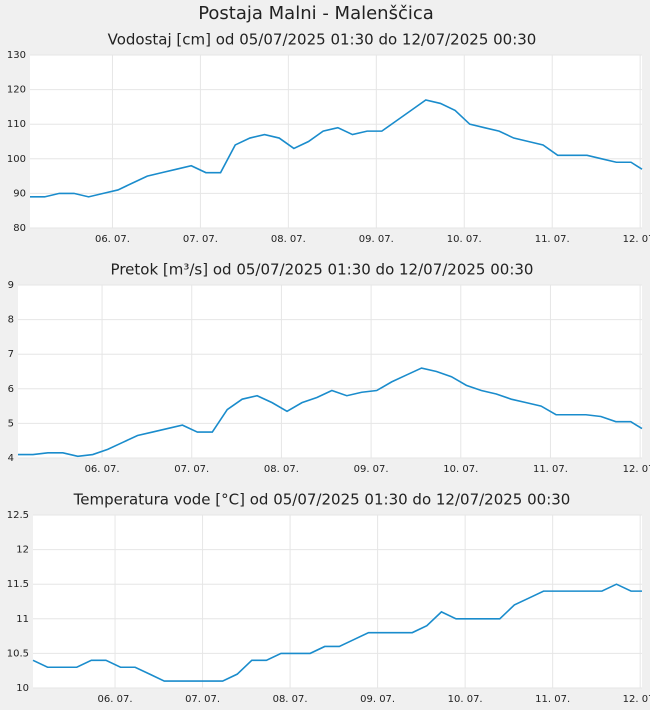  Describe the element at coordinates (11, 354) in the screenshot. I see `y-tick-label: 7` at that location.